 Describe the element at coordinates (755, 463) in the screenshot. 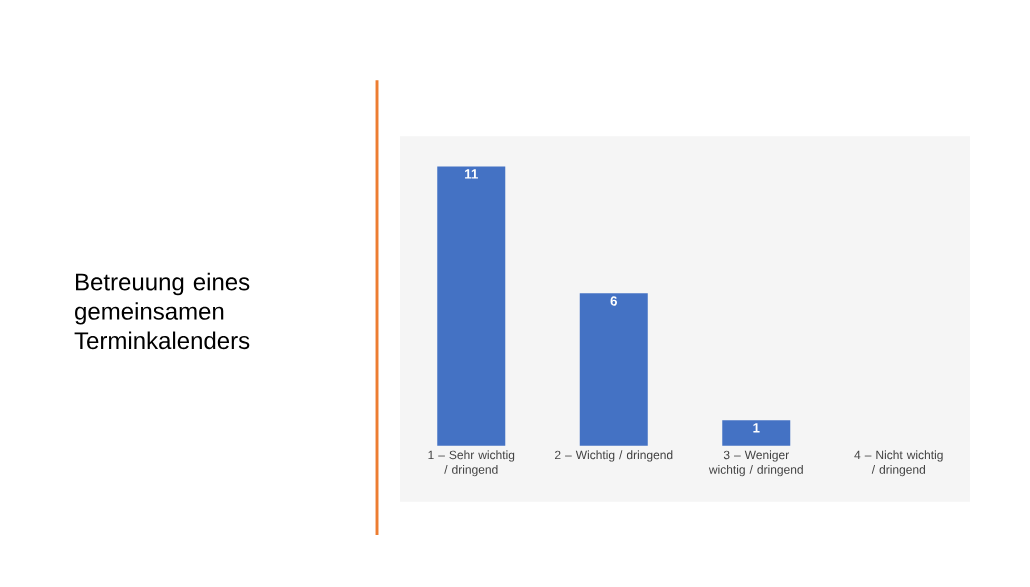

I see `x-tick-label: 3 – Weniger wichtig / dringend` at that location.